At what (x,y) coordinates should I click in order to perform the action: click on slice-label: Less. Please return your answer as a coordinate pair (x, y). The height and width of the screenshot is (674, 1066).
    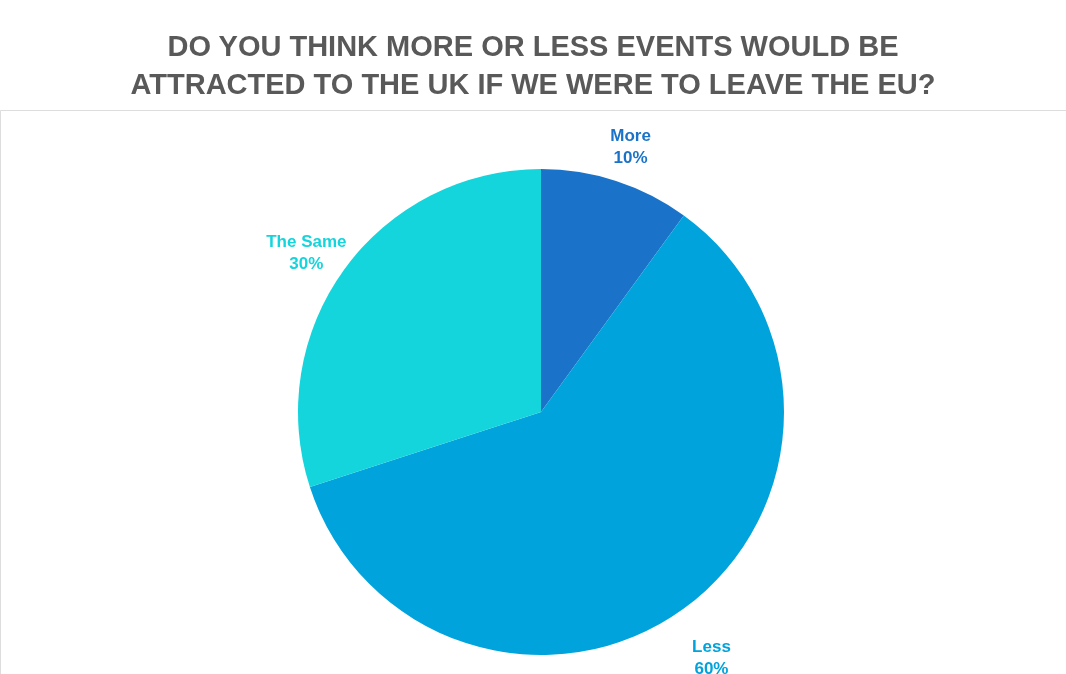
    Looking at the image, I should click on (711, 646).